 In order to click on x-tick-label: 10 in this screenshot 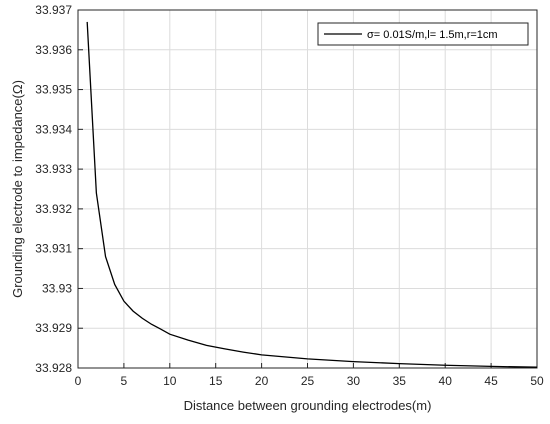, I will do `click(170, 381)`.